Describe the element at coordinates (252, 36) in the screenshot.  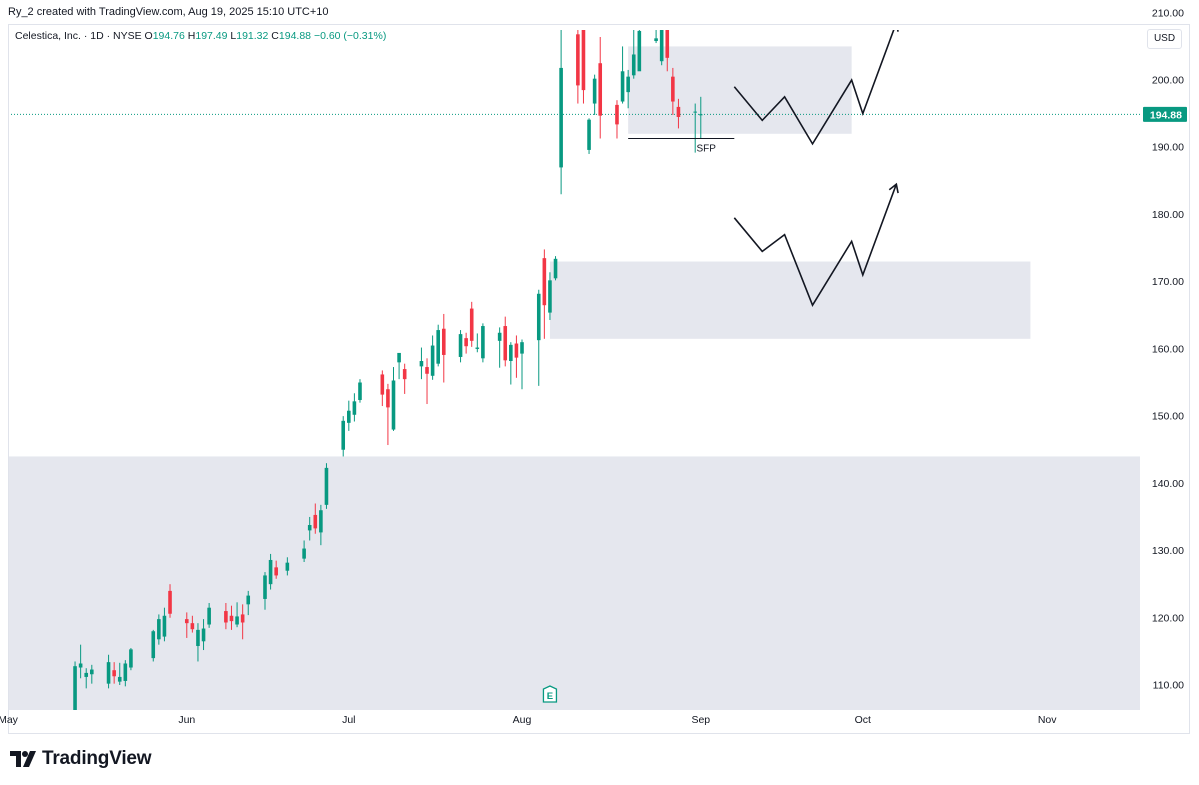
I see `low-value: 191.32` at that location.